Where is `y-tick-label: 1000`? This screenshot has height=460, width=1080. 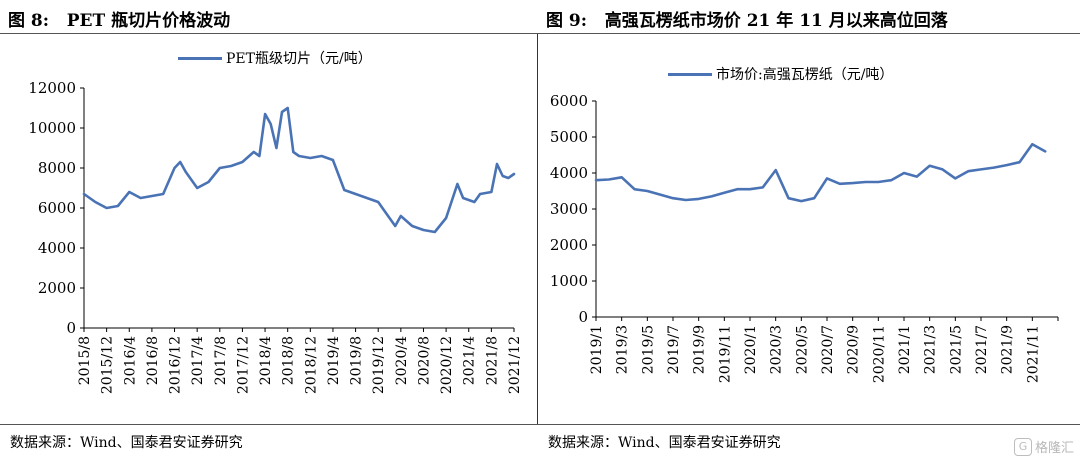 y-tick-label: 1000 is located at coordinates (569, 281).